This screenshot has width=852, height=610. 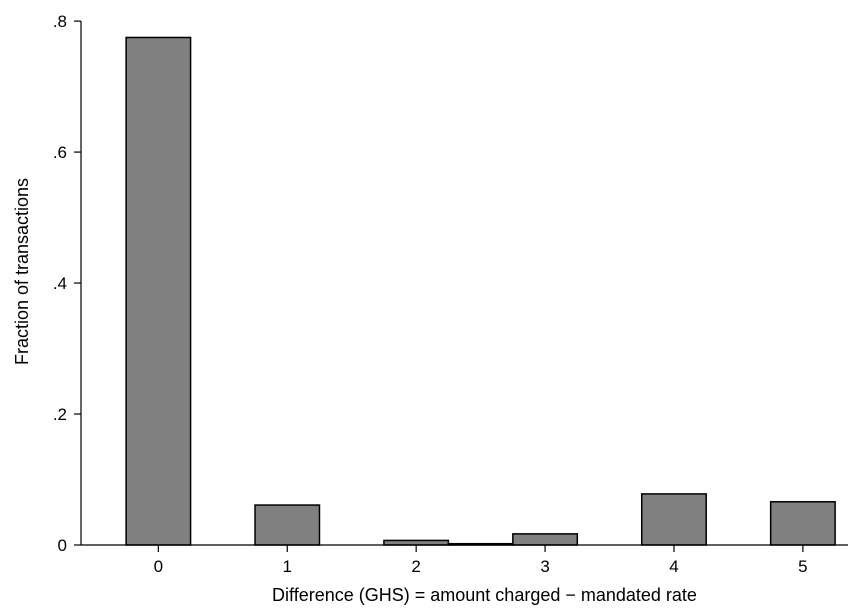 I want to click on y-tick-label-2: .4, so click(x=60, y=283).